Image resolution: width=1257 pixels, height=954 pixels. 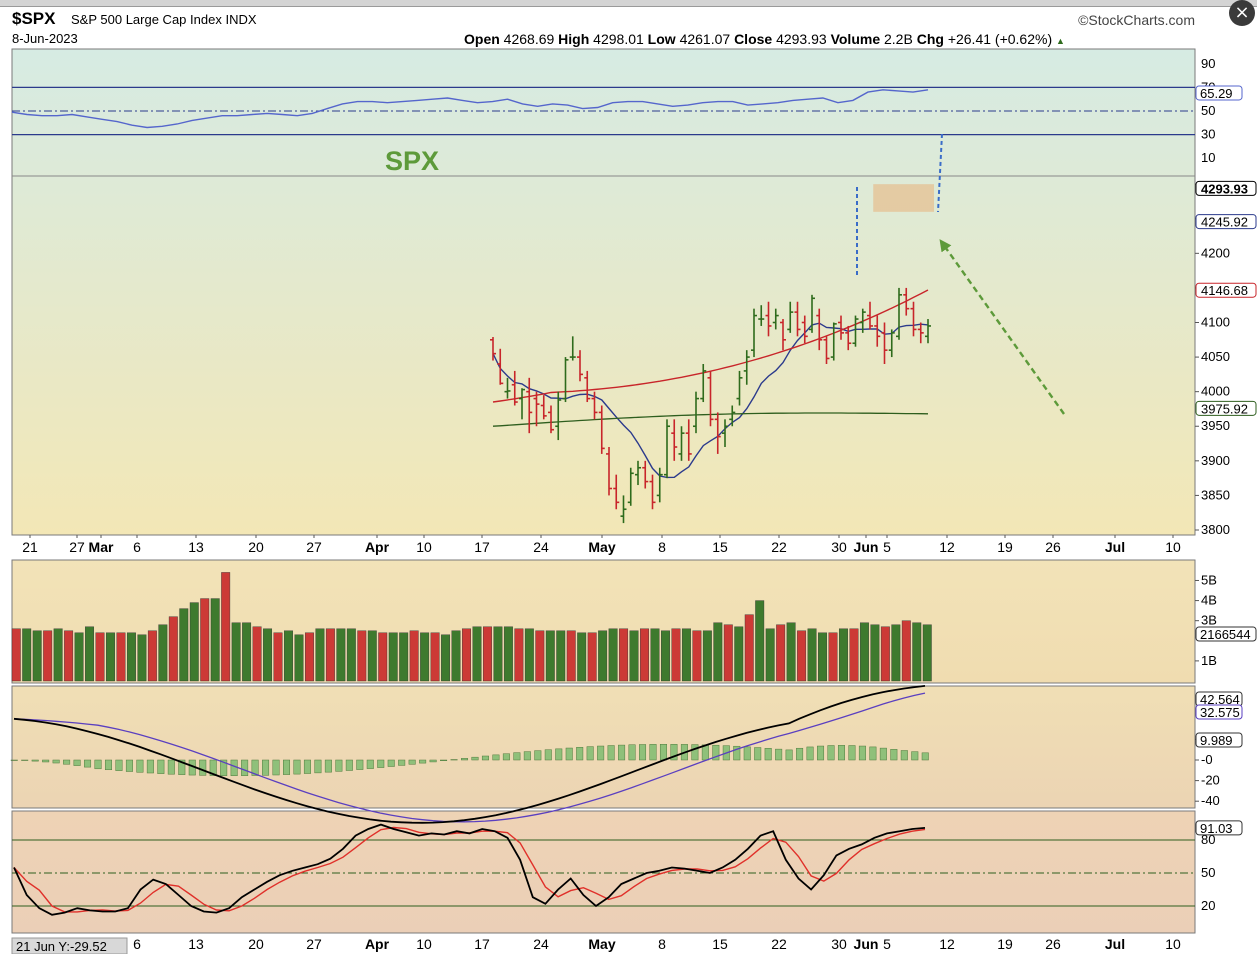 What do you see at coordinates (164, 19) in the screenshot?
I see `index-name: S&P 500 Large Cap Index INDX` at bounding box center [164, 19].